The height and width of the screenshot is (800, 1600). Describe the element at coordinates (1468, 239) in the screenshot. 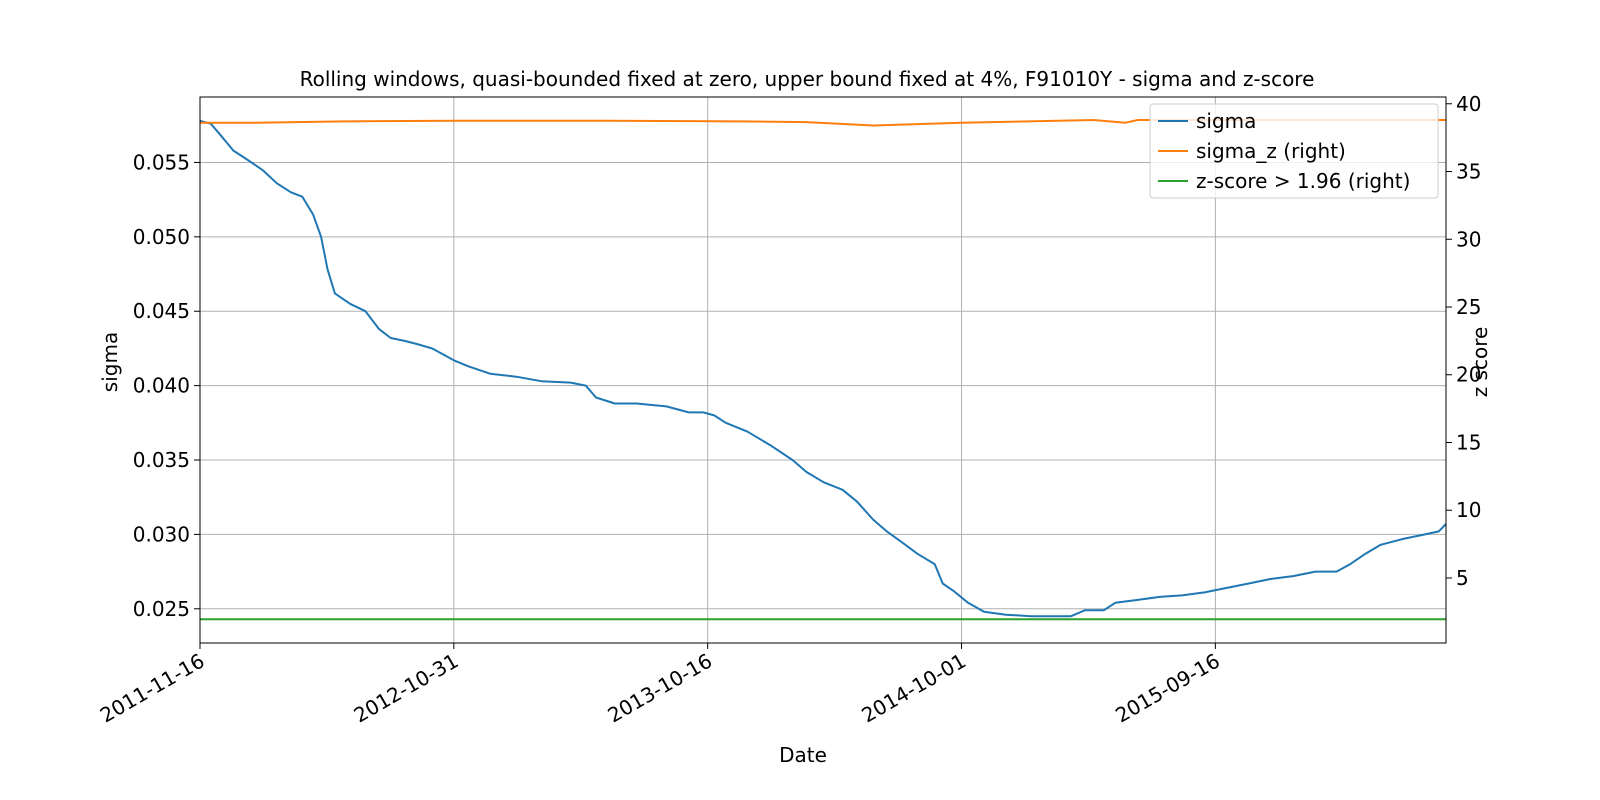

I see `y-tick-label-right: 30` at that location.